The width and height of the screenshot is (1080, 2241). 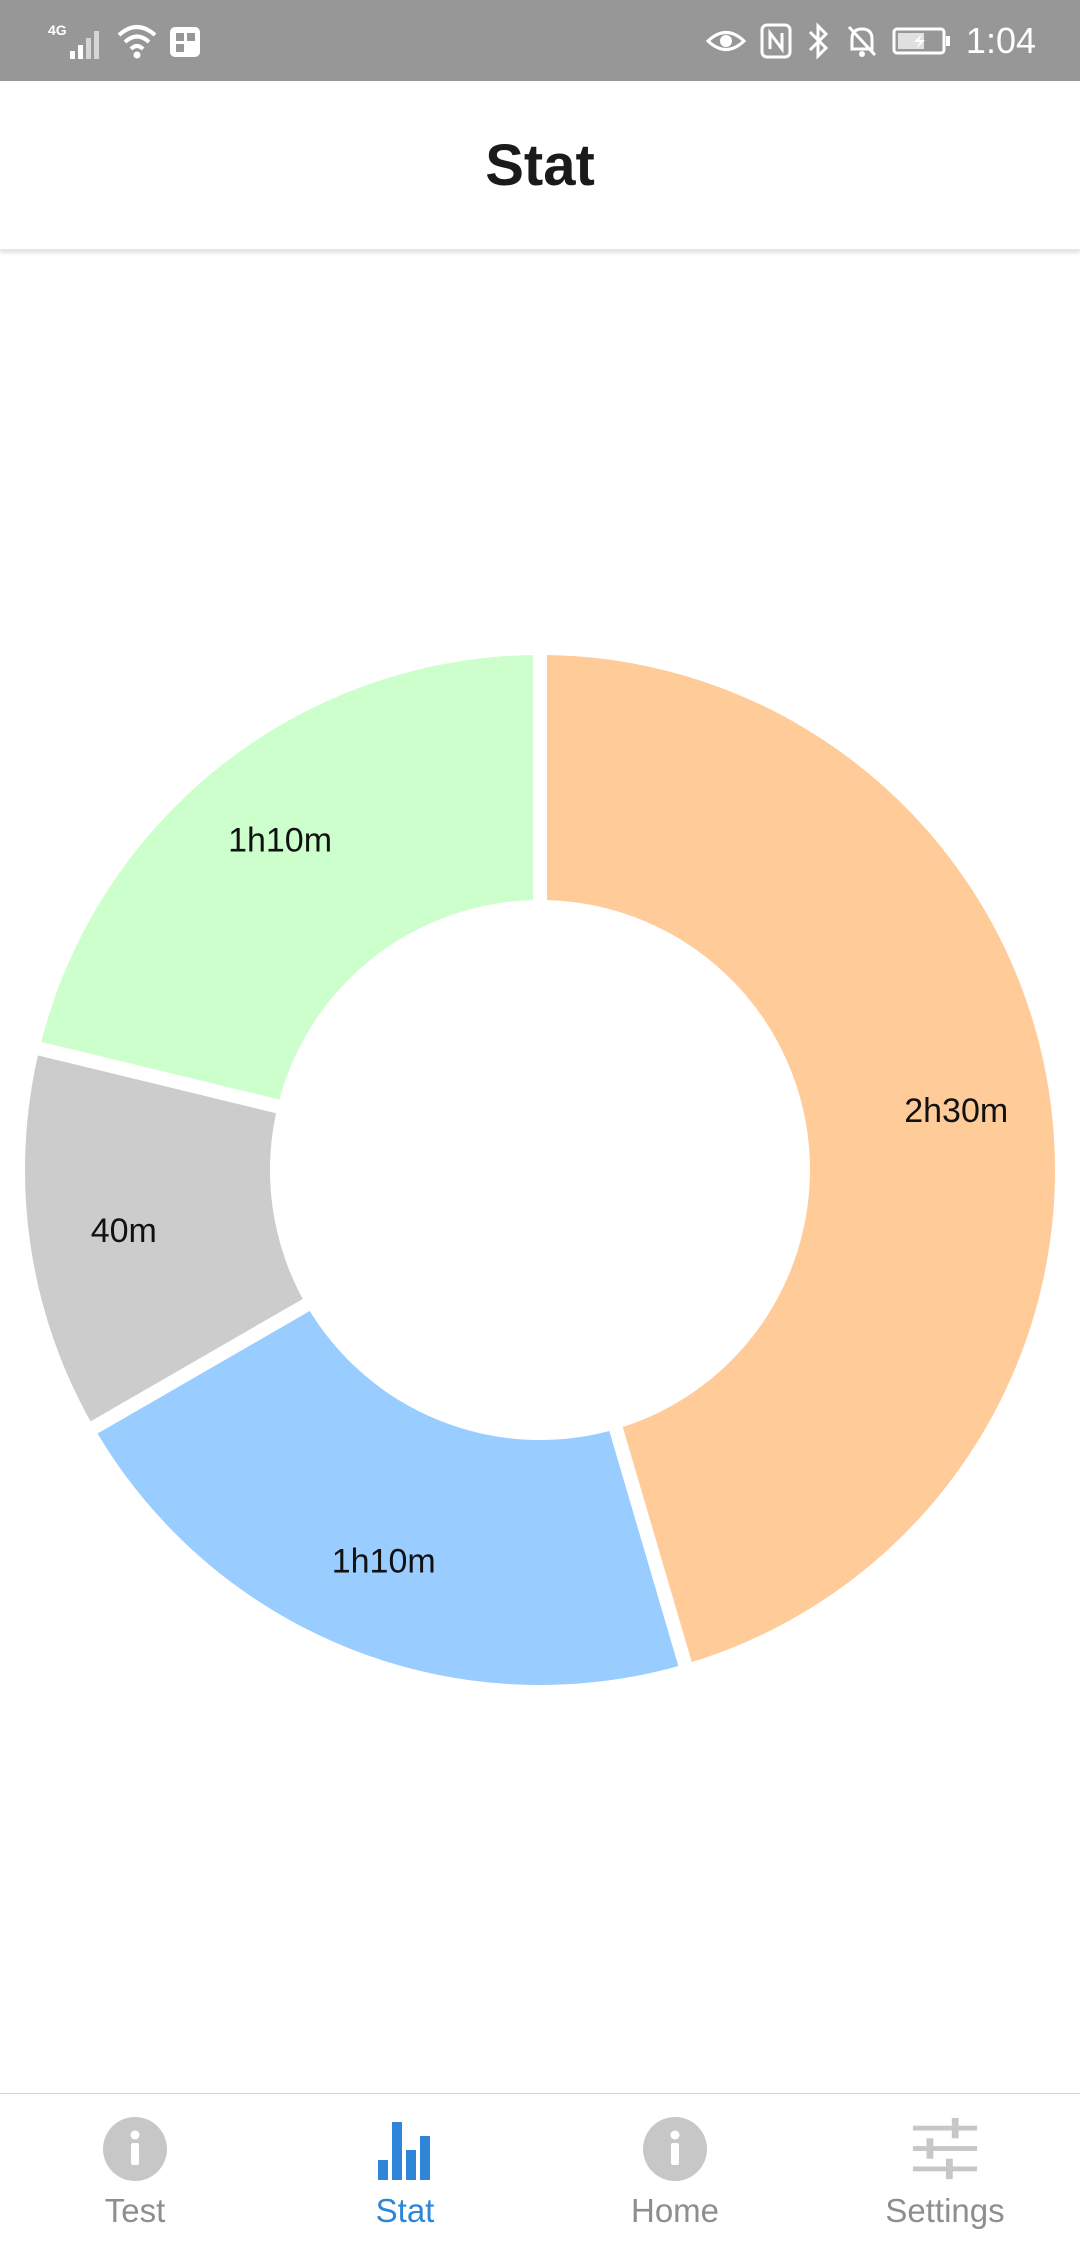 I want to click on slice-label-3: 1h10m, so click(x=280, y=840).